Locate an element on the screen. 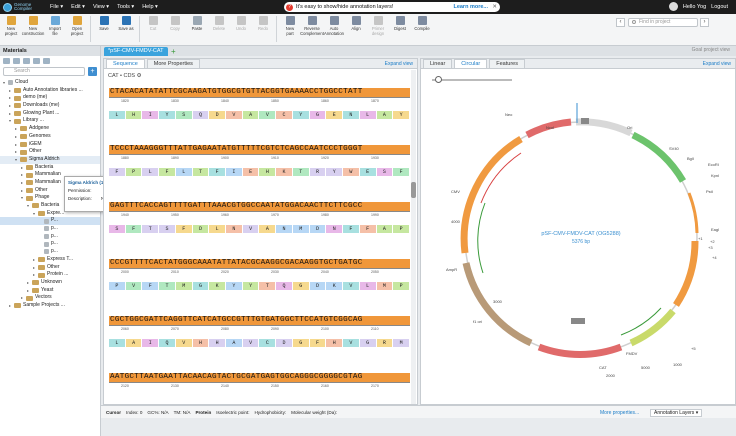  map-label: CMV is located at coordinates (455, 191).